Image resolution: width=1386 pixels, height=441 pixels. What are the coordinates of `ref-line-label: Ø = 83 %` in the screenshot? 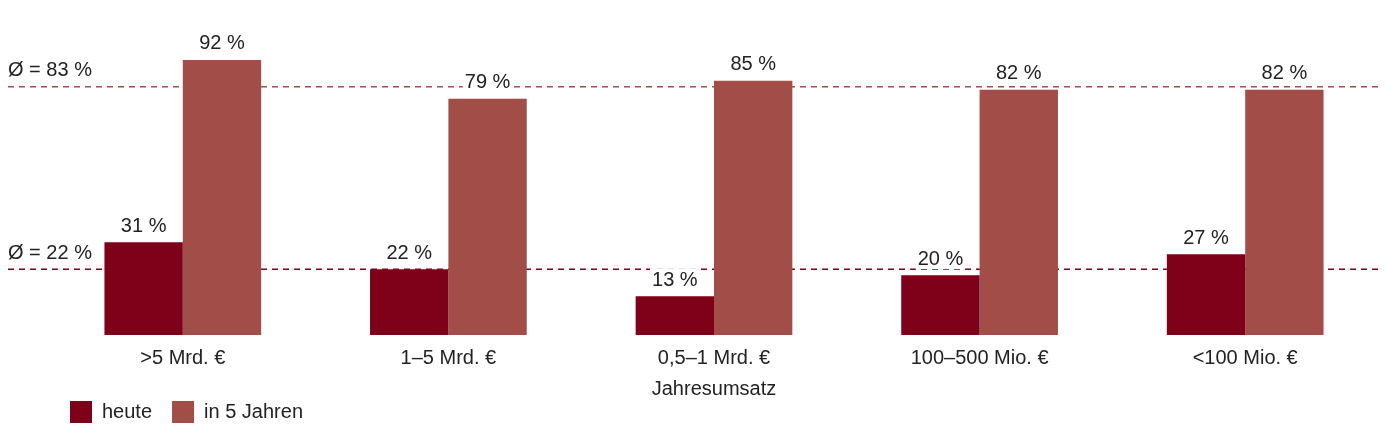 It's located at (50, 69).